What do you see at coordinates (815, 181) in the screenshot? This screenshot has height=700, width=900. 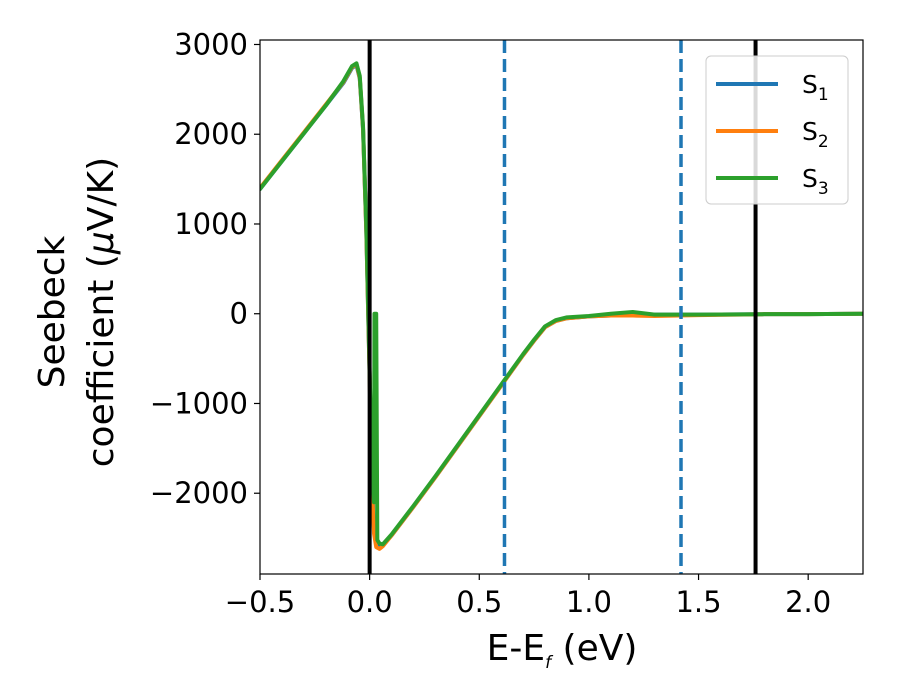 I see `legend-label-3: S3` at bounding box center [815, 181].